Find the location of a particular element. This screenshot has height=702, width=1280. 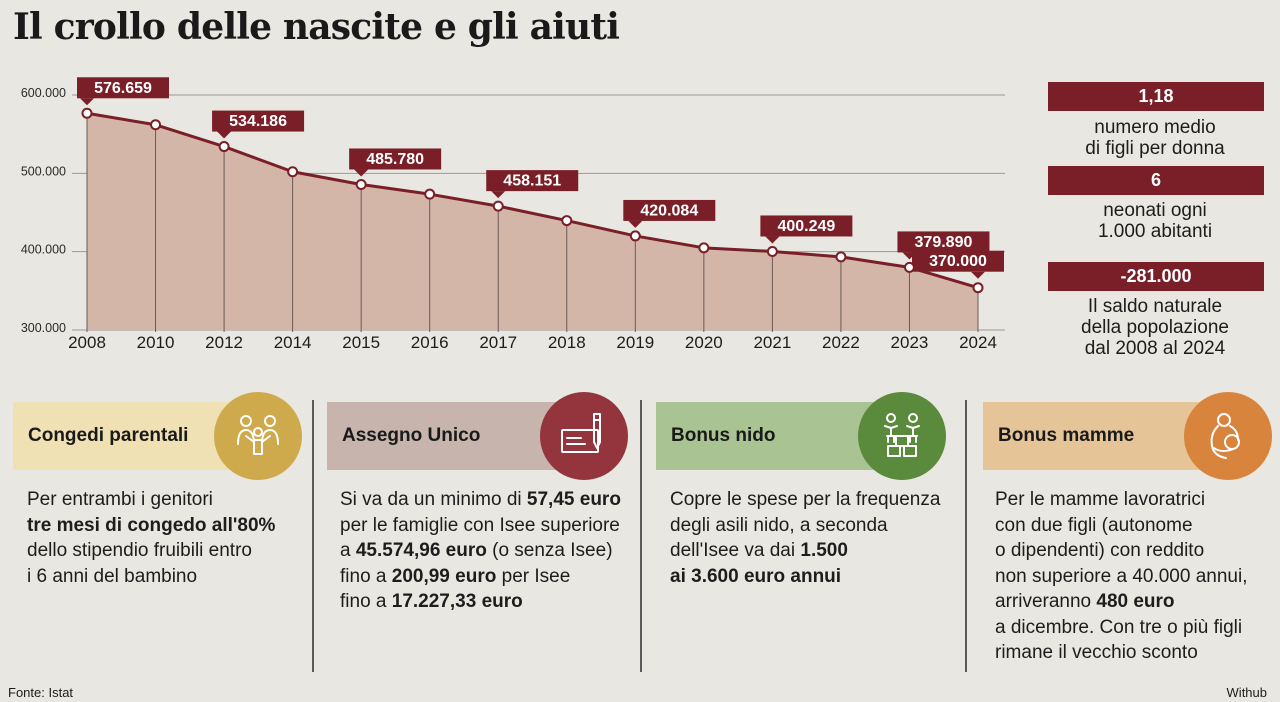

mother-baby-icon is located at coordinates (1228, 436).